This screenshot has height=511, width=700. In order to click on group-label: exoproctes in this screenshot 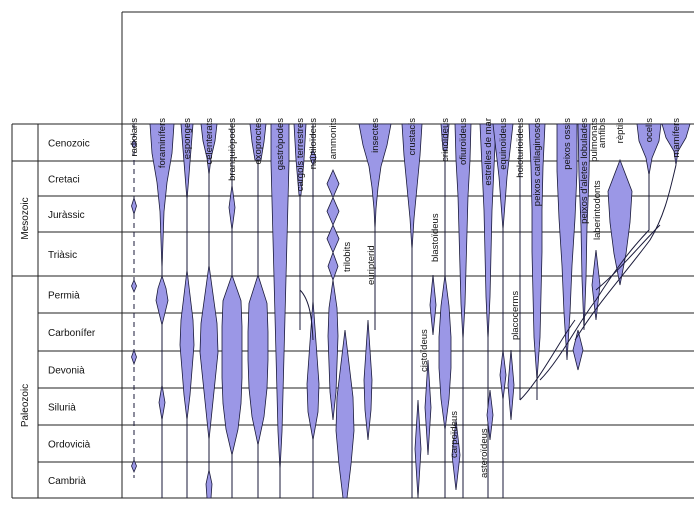, I will do `click(258, 141)`.